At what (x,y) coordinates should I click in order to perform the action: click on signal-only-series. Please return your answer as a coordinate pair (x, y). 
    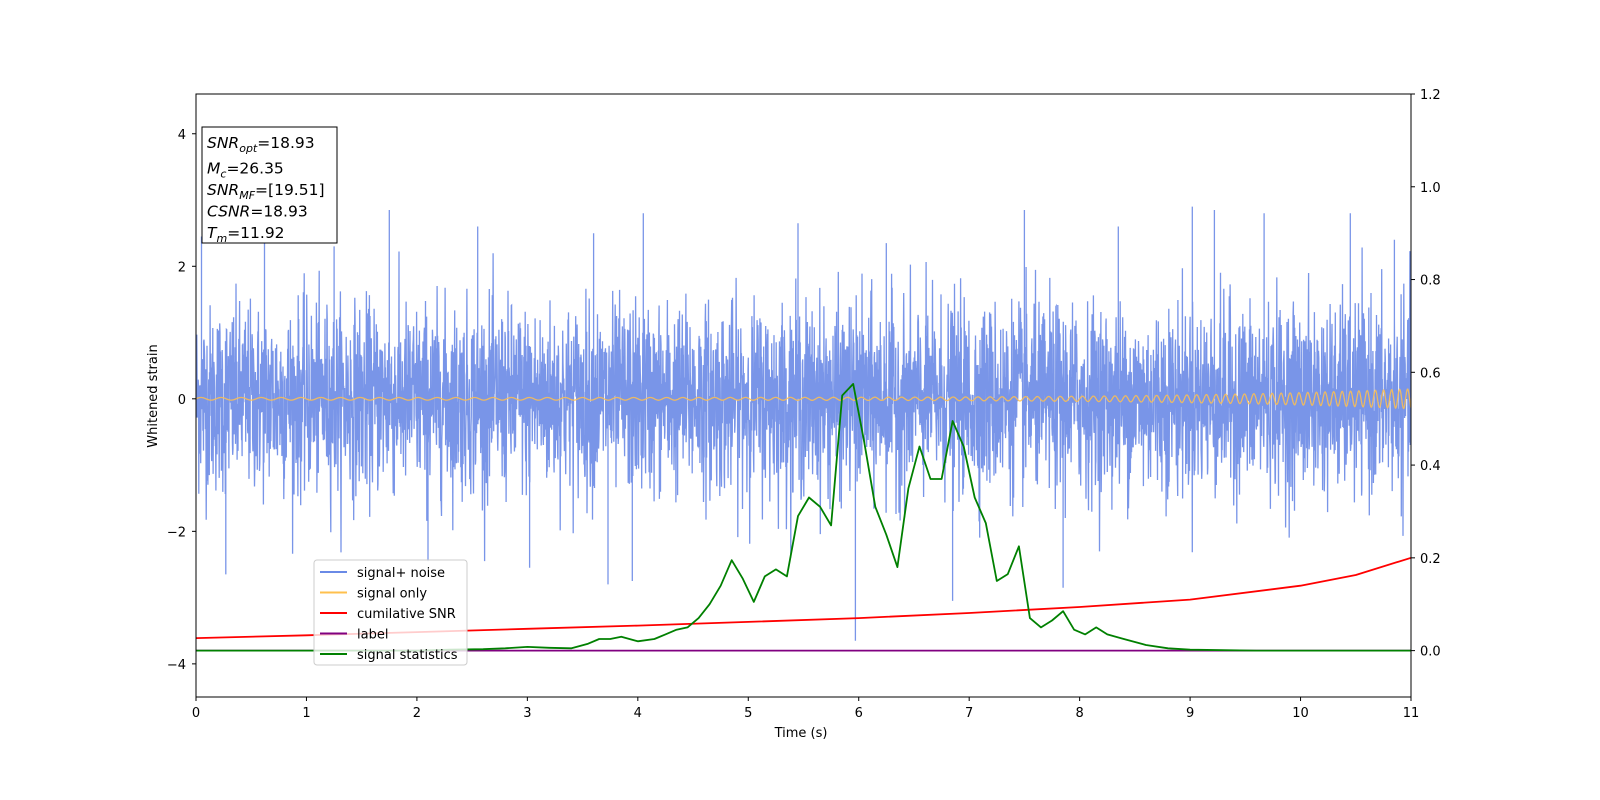
    Looking at the image, I should click on (803, 399).